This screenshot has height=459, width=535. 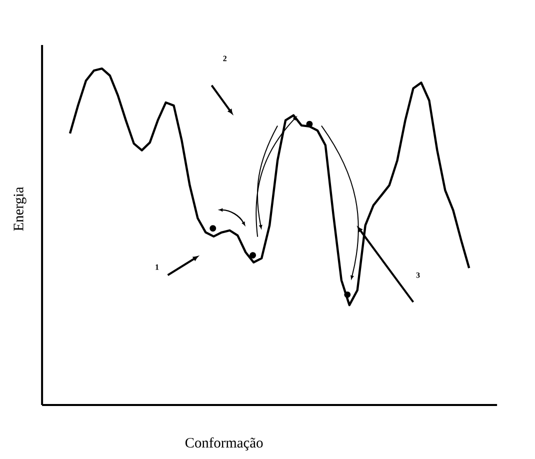 What do you see at coordinates (20, 208) in the screenshot?
I see `y-axis-title: Energia` at bounding box center [20, 208].